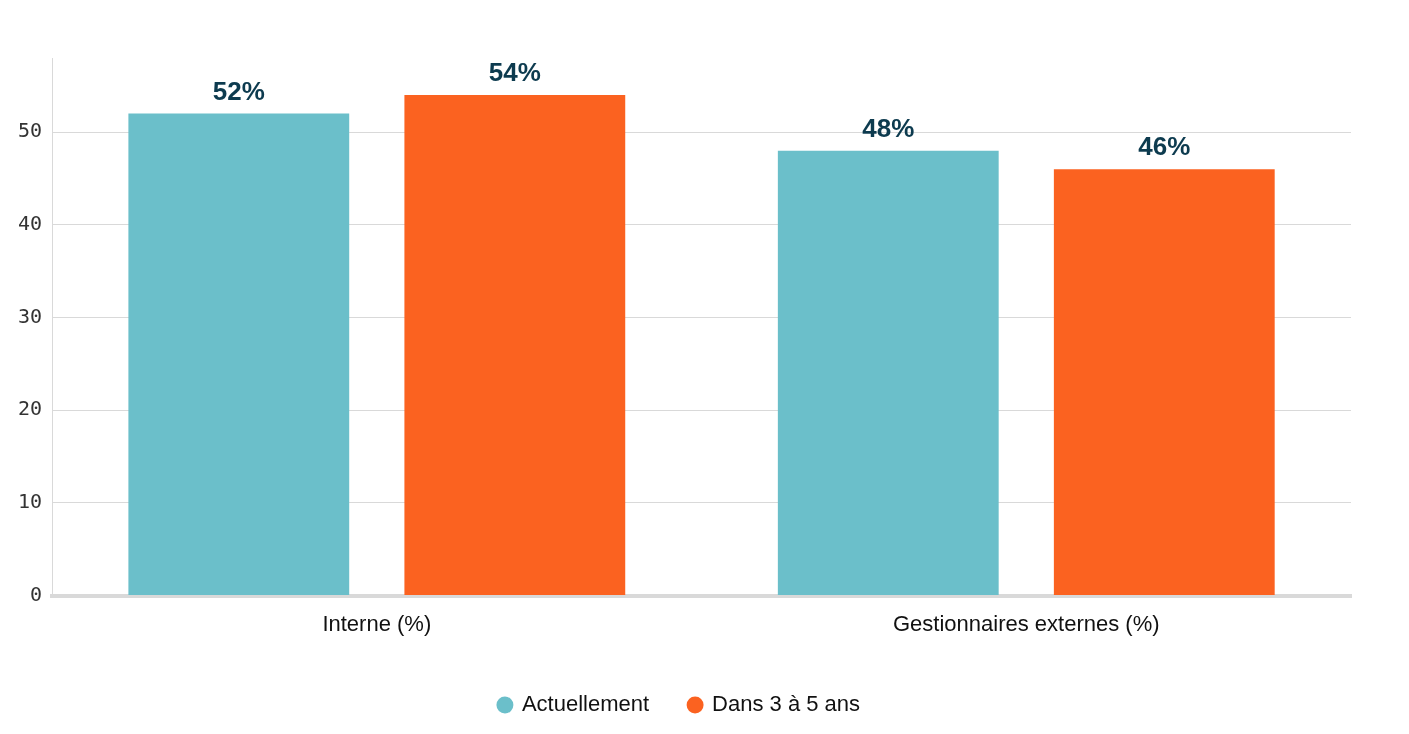 Image resolution: width=1409 pixels, height=734 pixels. What do you see at coordinates (786, 704) in the screenshot?
I see `legend-label: Dans 3 à 5 ans` at bounding box center [786, 704].